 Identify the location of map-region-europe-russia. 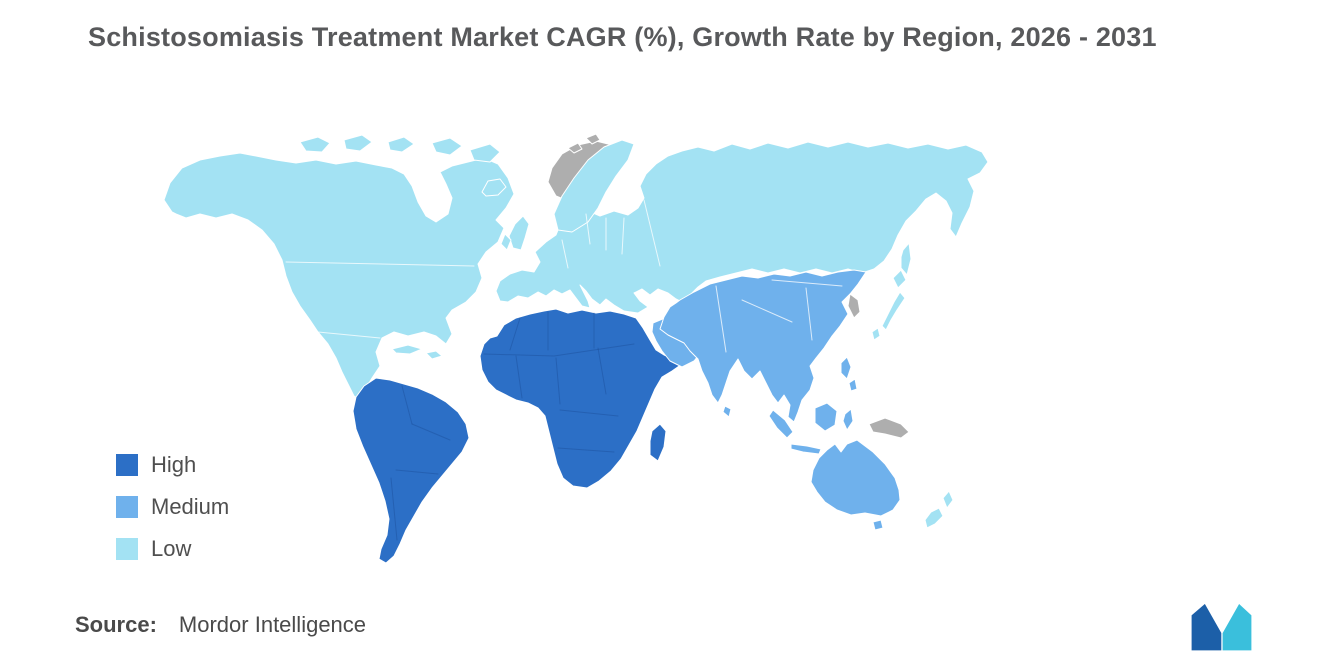
(742, 227).